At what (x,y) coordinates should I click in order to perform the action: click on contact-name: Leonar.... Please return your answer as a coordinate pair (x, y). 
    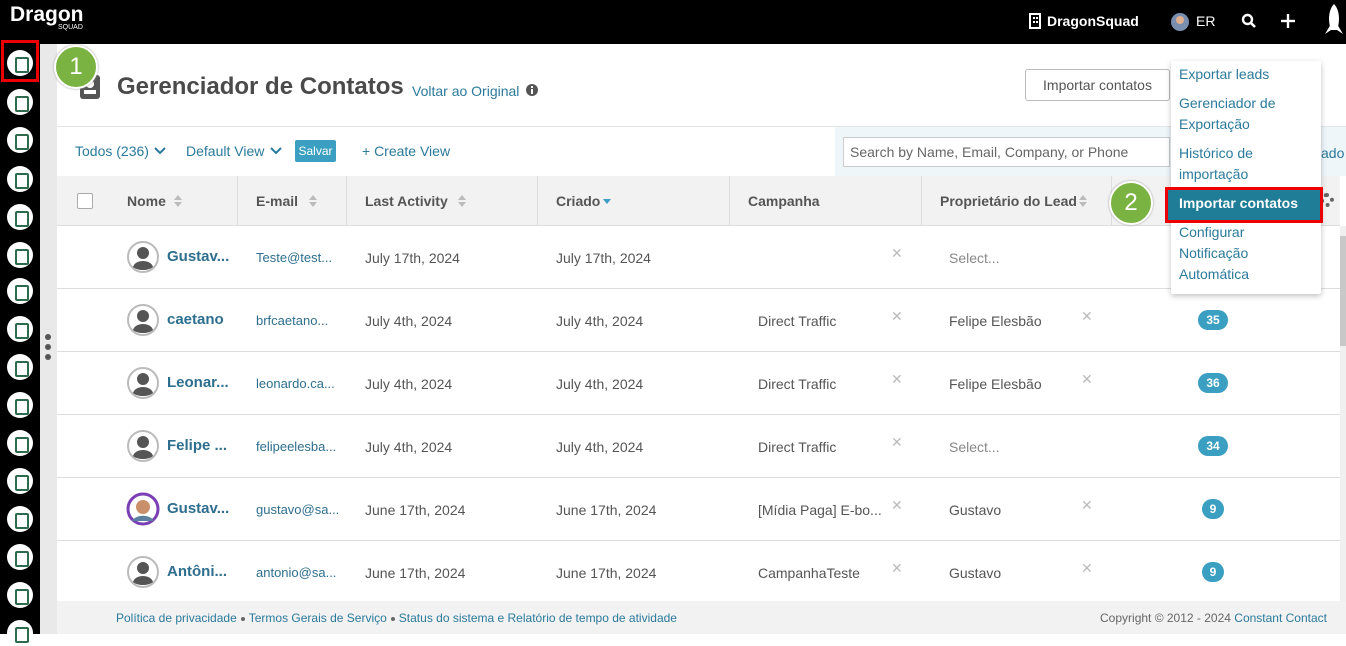
    Looking at the image, I should click on (198, 382).